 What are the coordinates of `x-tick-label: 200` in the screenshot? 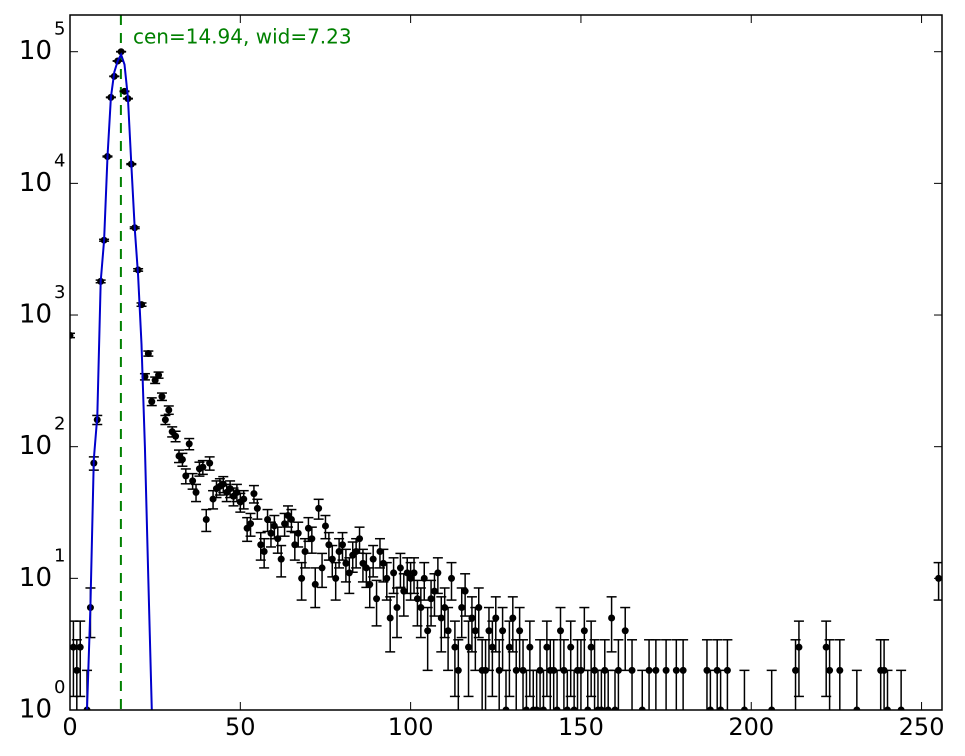 It's located at (751, 727).